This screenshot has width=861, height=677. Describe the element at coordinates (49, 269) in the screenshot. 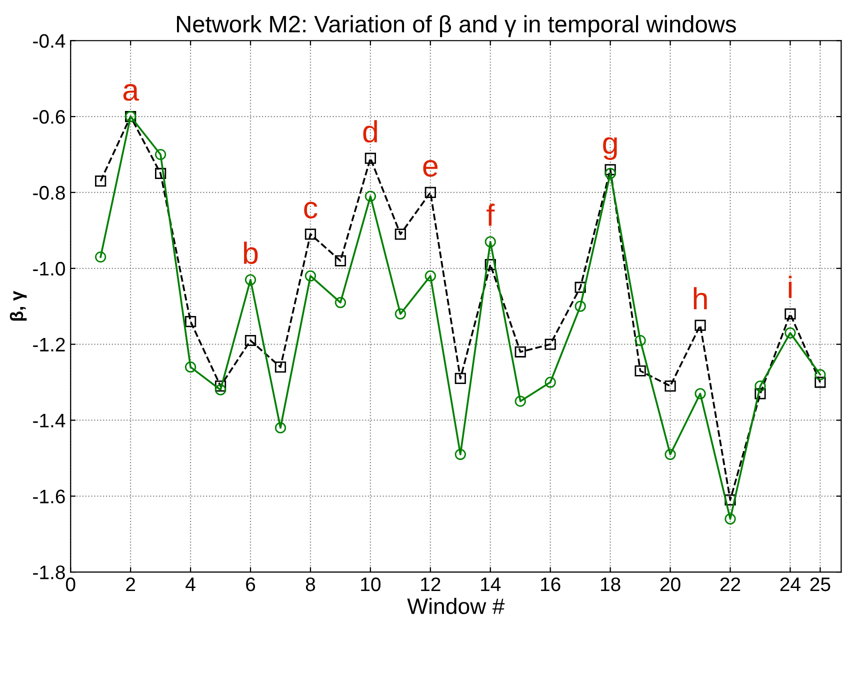

I see `y-tick-label: -1.0` at that location.